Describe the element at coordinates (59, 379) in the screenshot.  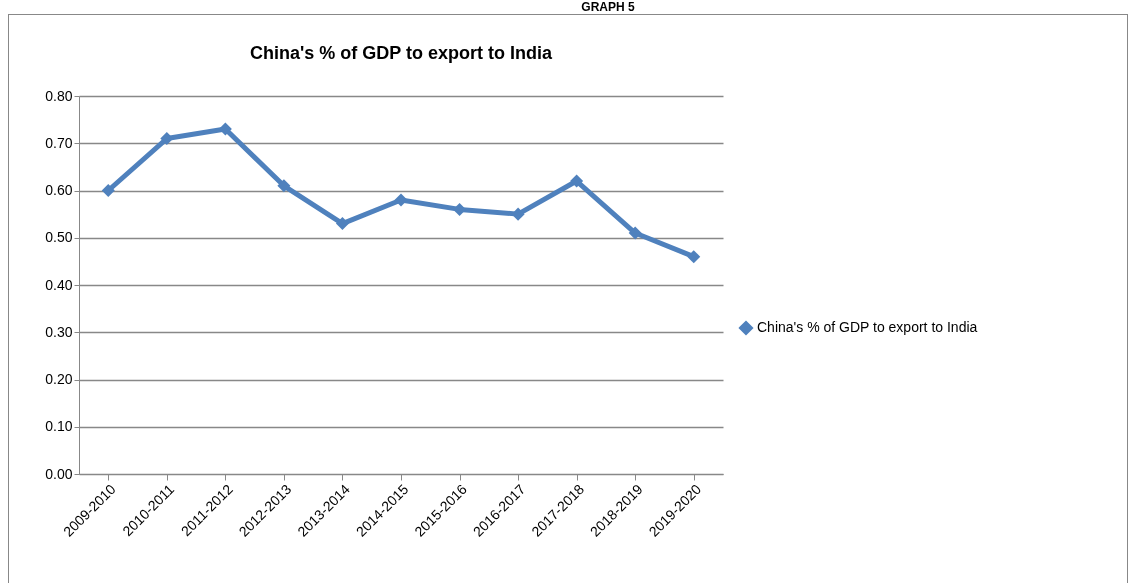
I see `y-tick-label: 0.20` at that location.